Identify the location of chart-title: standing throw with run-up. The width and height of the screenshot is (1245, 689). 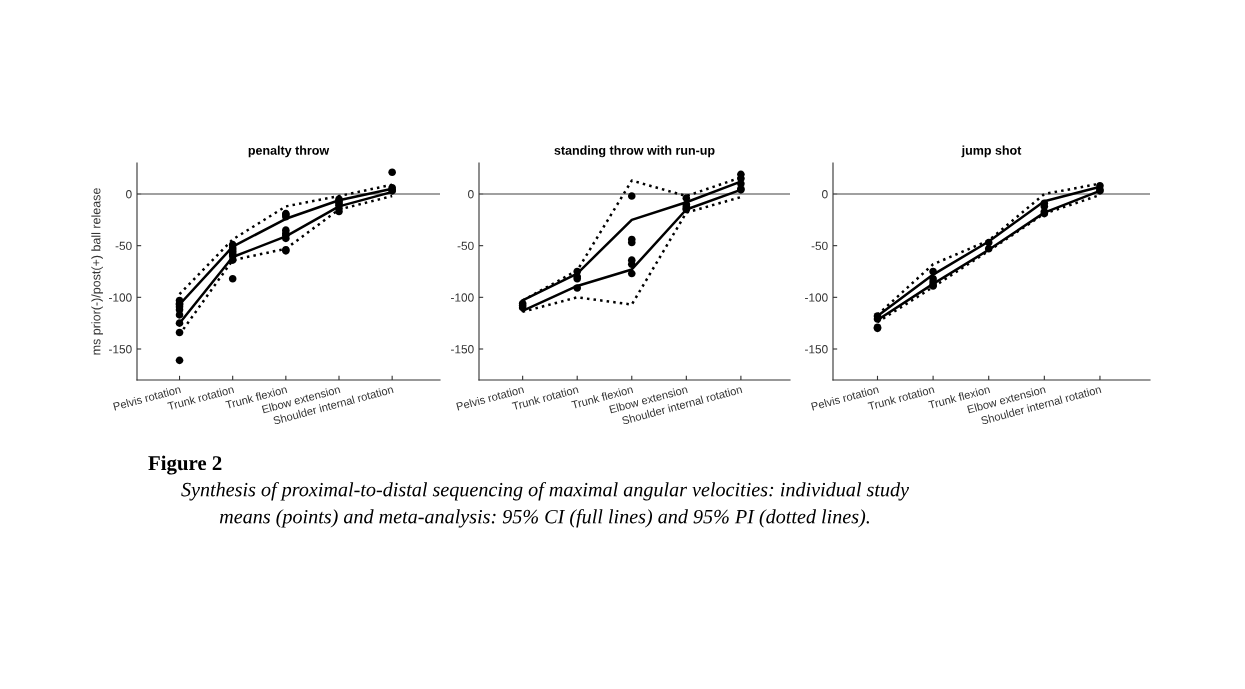
(634, 151).